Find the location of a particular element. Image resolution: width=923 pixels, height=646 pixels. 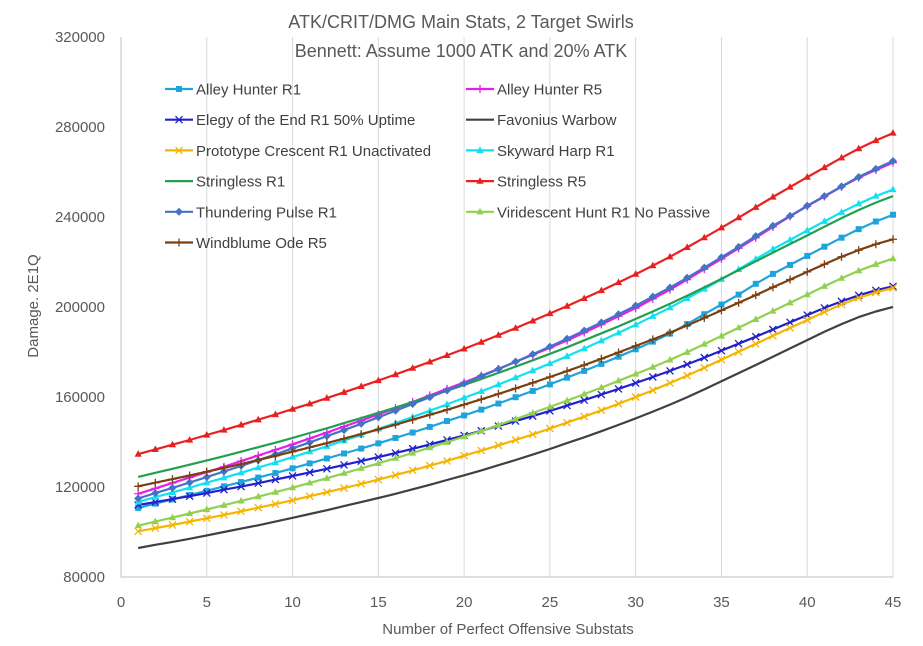

legend-label: Thundering Pulse R1 is located at coordinates (266, 212).